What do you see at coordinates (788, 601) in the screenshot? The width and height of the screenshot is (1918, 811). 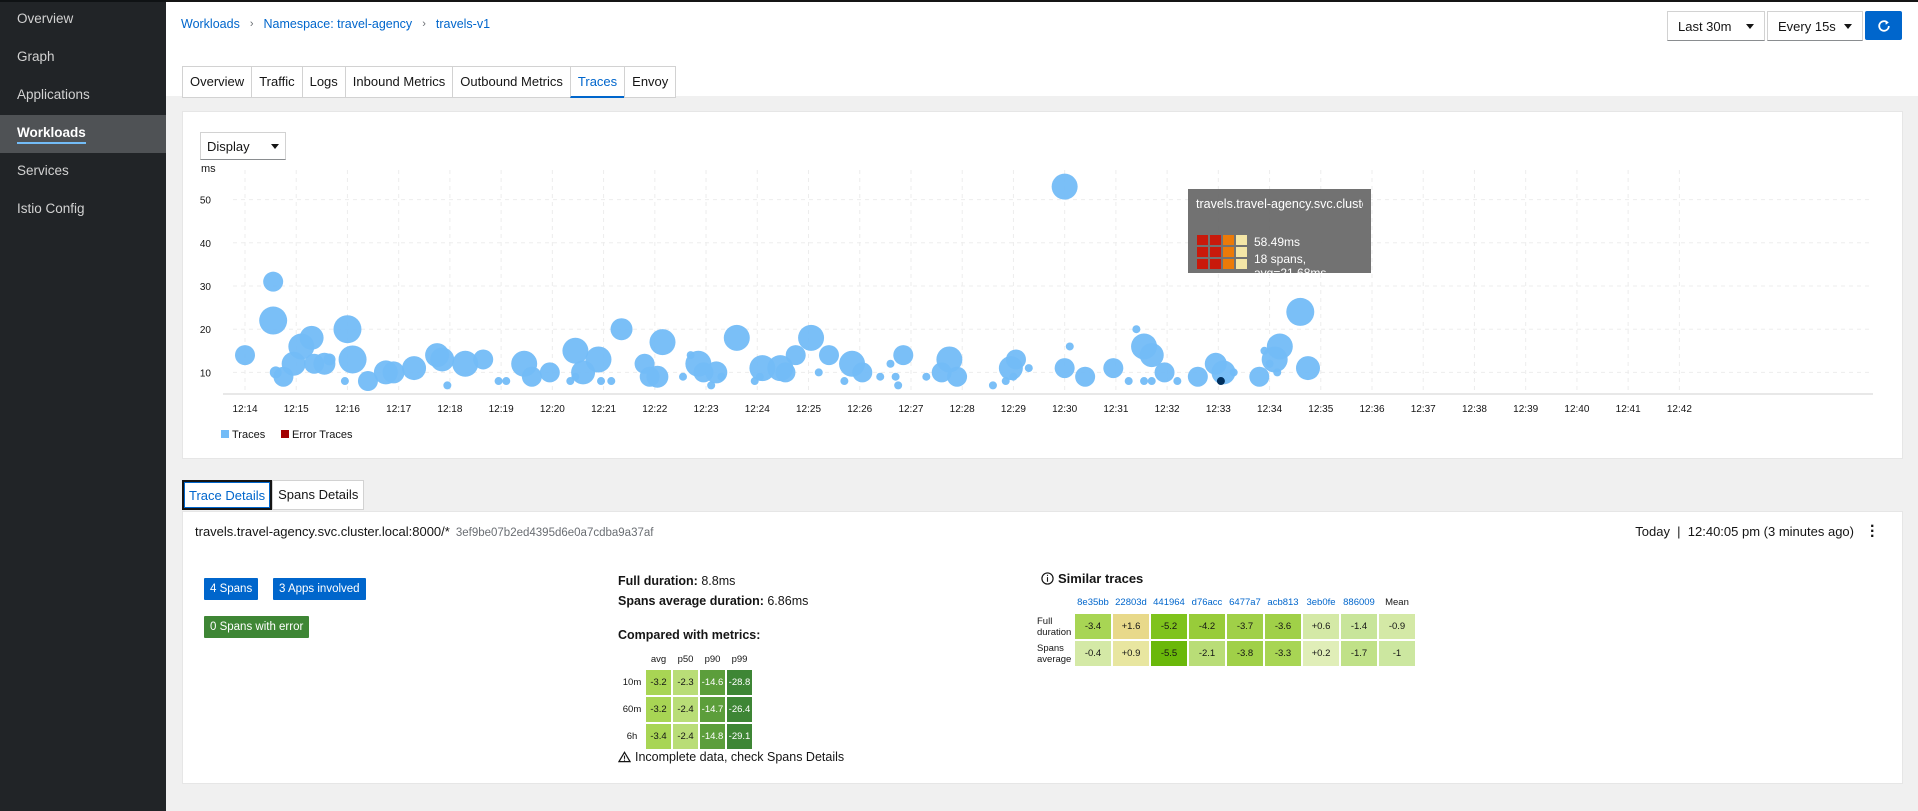 I see `spans-average-value: 6.86ms` at bounding box center [788, 601].